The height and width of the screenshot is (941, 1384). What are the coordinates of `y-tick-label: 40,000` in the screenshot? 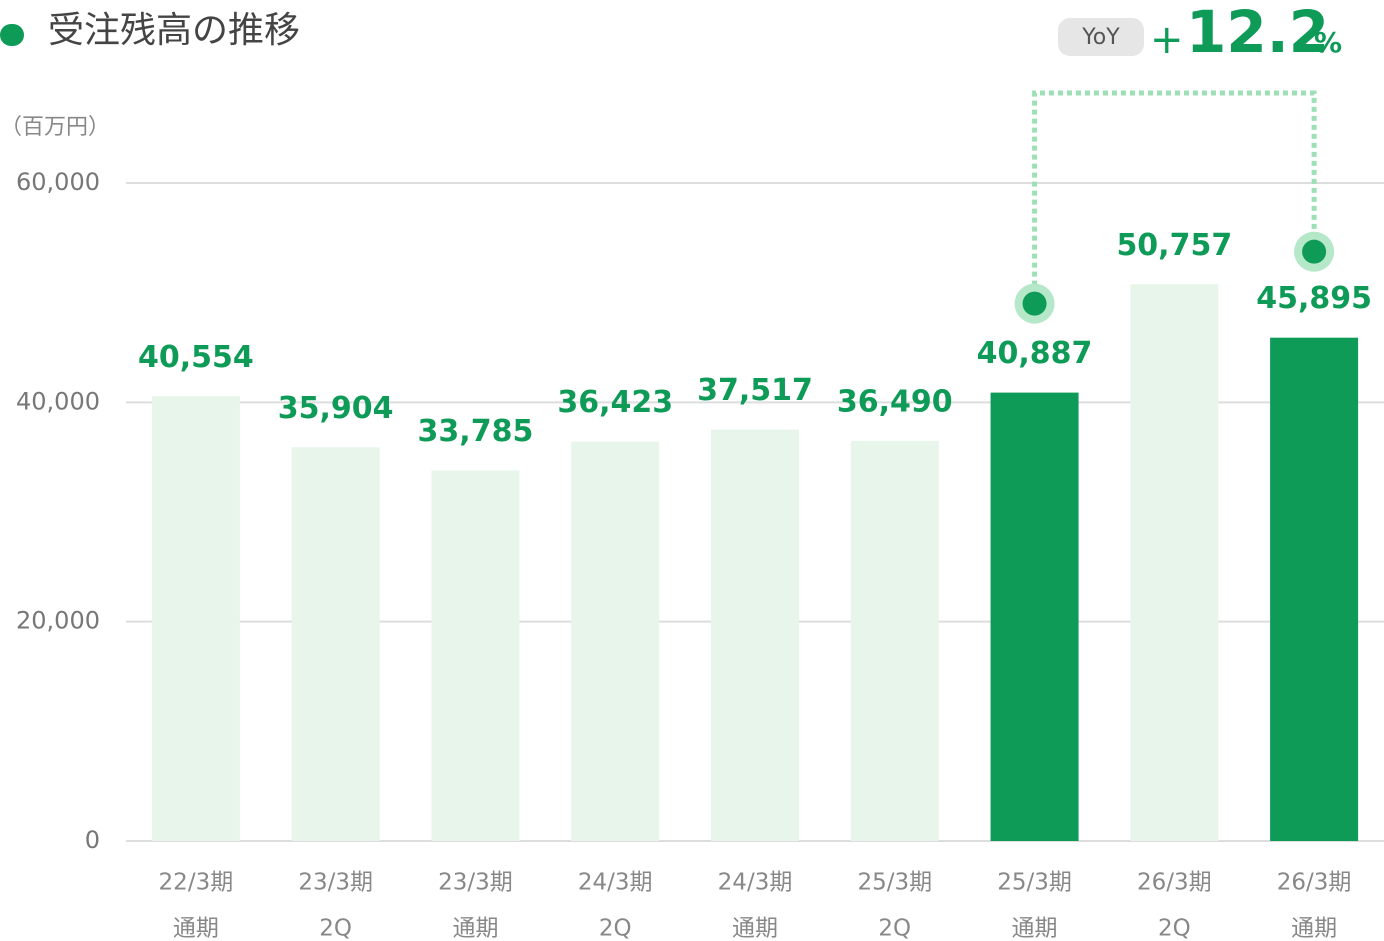 It's located at (58, 401).